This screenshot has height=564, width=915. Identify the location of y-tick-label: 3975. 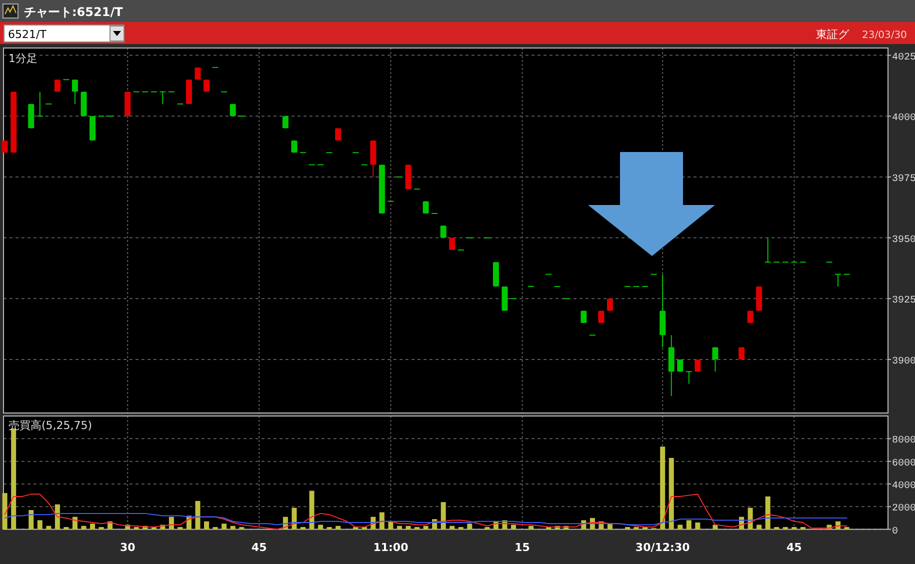
(903, 179).